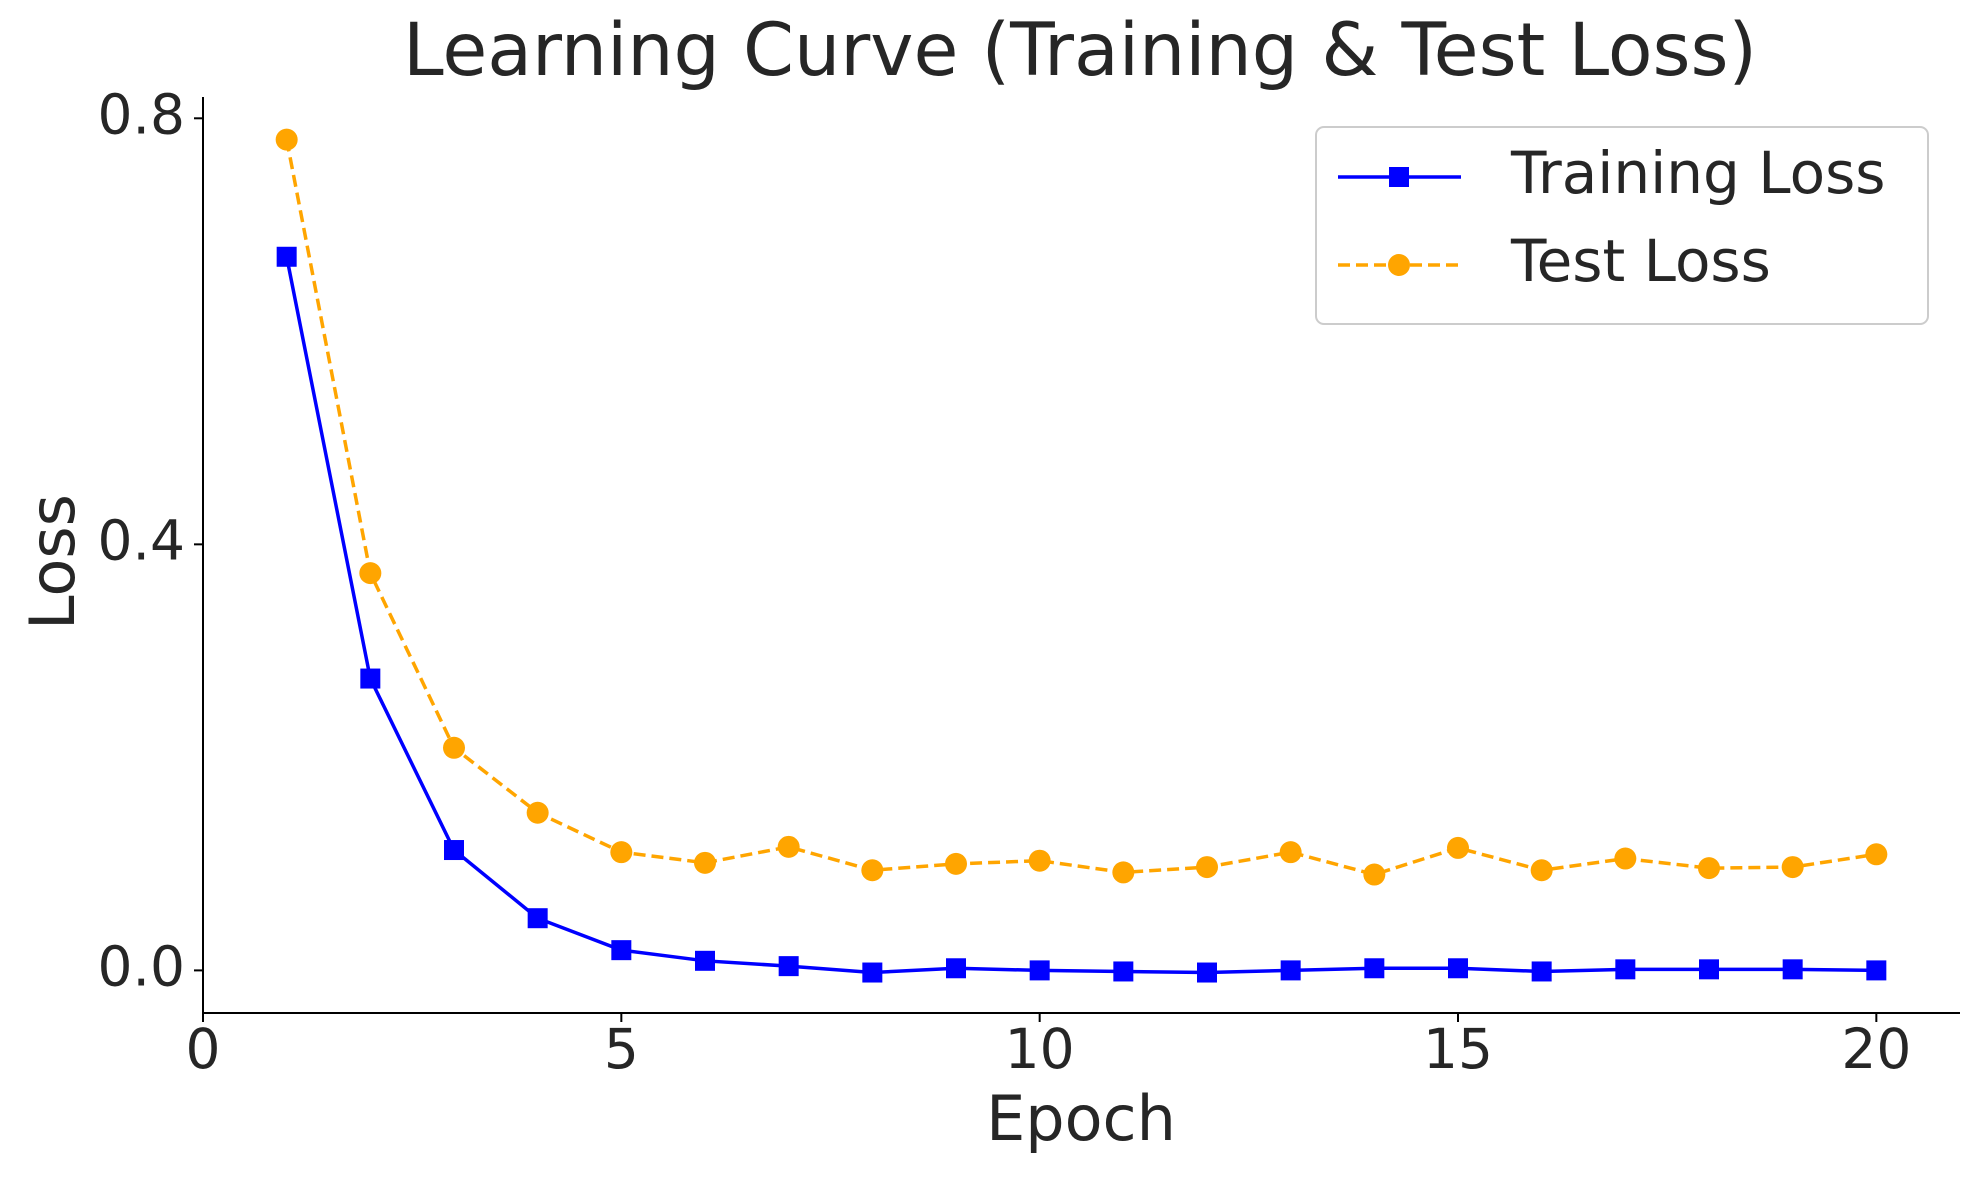  Describe the element at coordinates (1040, 1049) in the screenshot. I see `x-tick-label: 10` at that location.